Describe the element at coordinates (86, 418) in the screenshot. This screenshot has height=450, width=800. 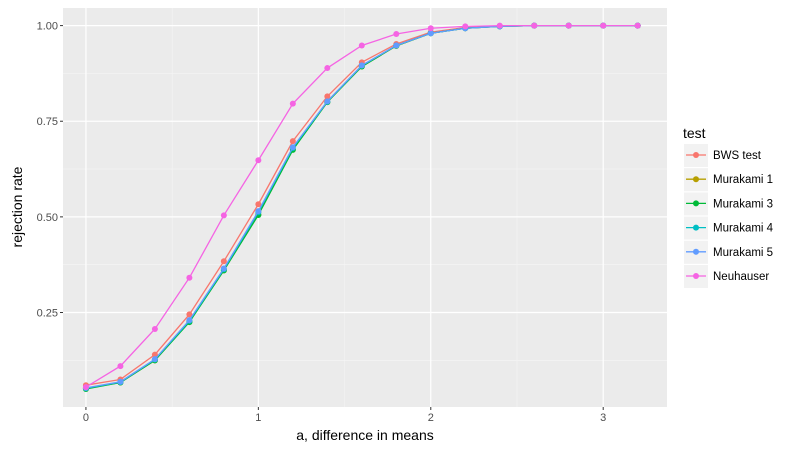
I see `x-tick-label: 0` at that location.